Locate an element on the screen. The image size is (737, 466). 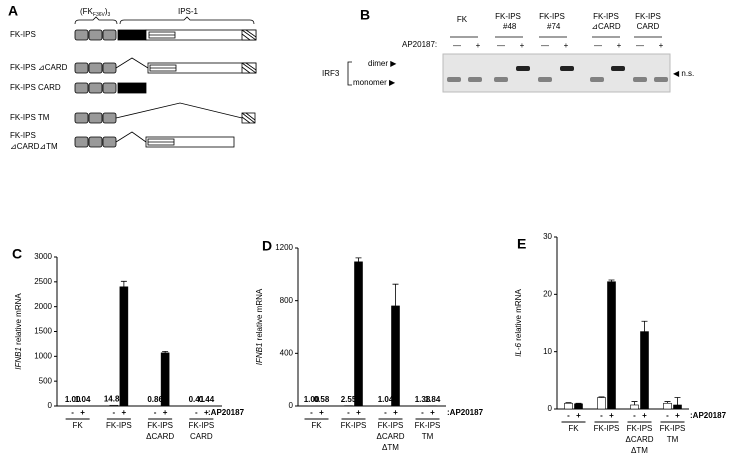
bracket is located at coordinates (349, 73).